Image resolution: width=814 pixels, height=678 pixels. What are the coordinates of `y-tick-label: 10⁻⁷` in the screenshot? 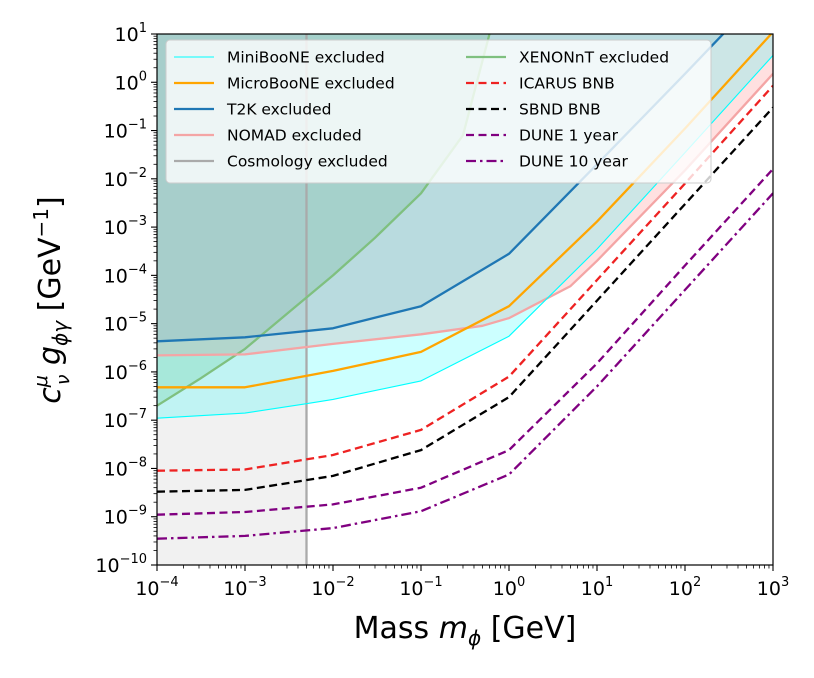 It's located at (125, 419).